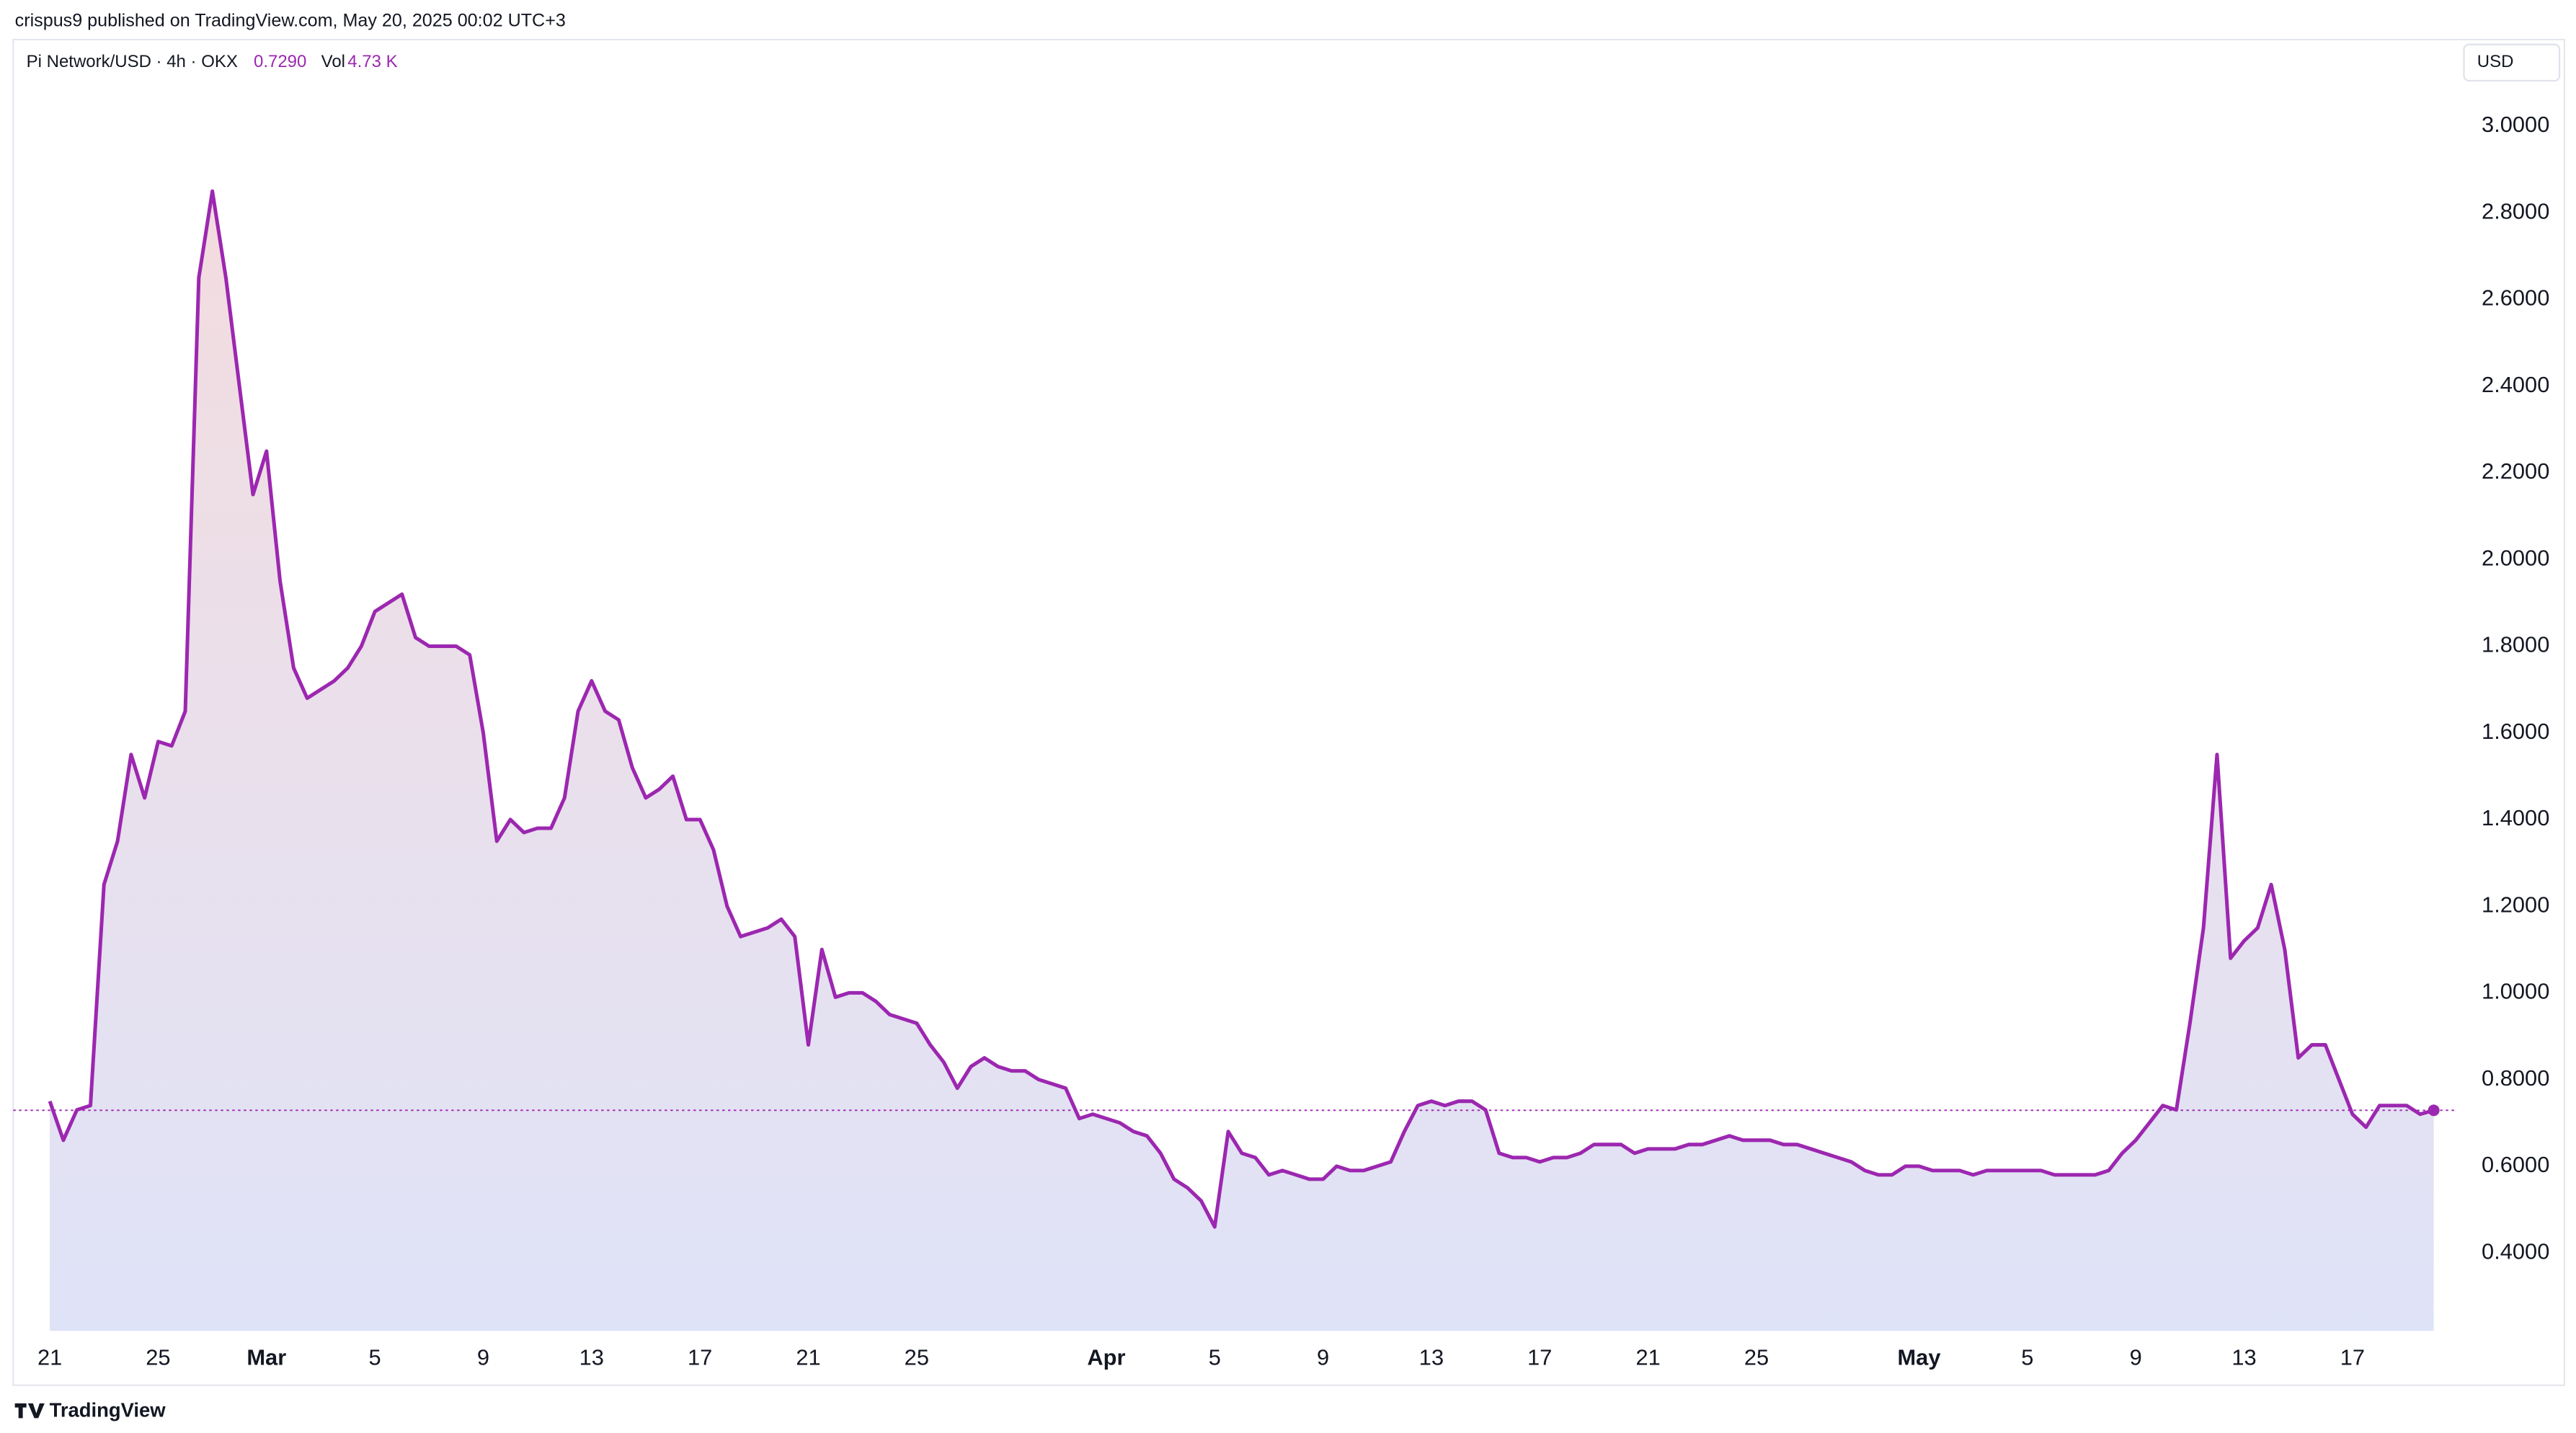 This screenshot has width=2576, height=1433. I want to click on y-tick-label: 3.0000, so click(2515, 124).